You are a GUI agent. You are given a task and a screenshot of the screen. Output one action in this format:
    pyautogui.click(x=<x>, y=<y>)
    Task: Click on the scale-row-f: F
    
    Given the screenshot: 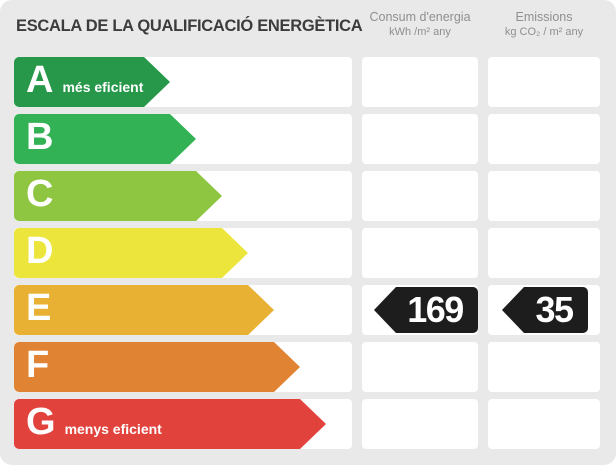 What is the action you would take?
    pyautogui.click(x=308, y=367)
    